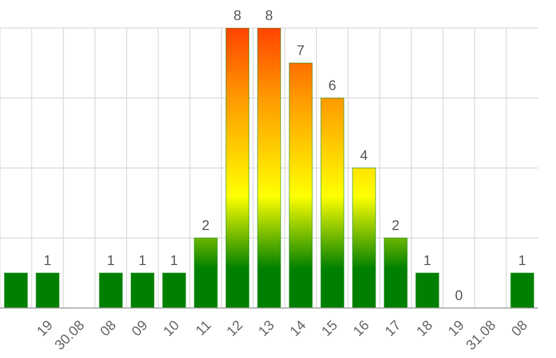 This screenshot has width=556, height=358. What do you see at coordinates (203, 327) in the screenshot?
I see `x-tick-label: 11` at bounding box center [203, 327].